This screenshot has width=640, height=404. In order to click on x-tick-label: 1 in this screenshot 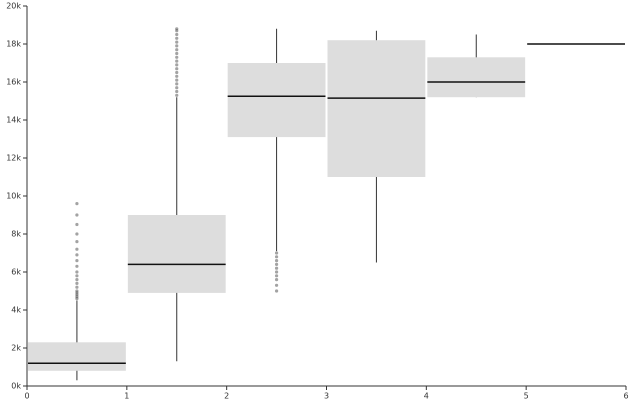, I will do `click(126, 396)`.